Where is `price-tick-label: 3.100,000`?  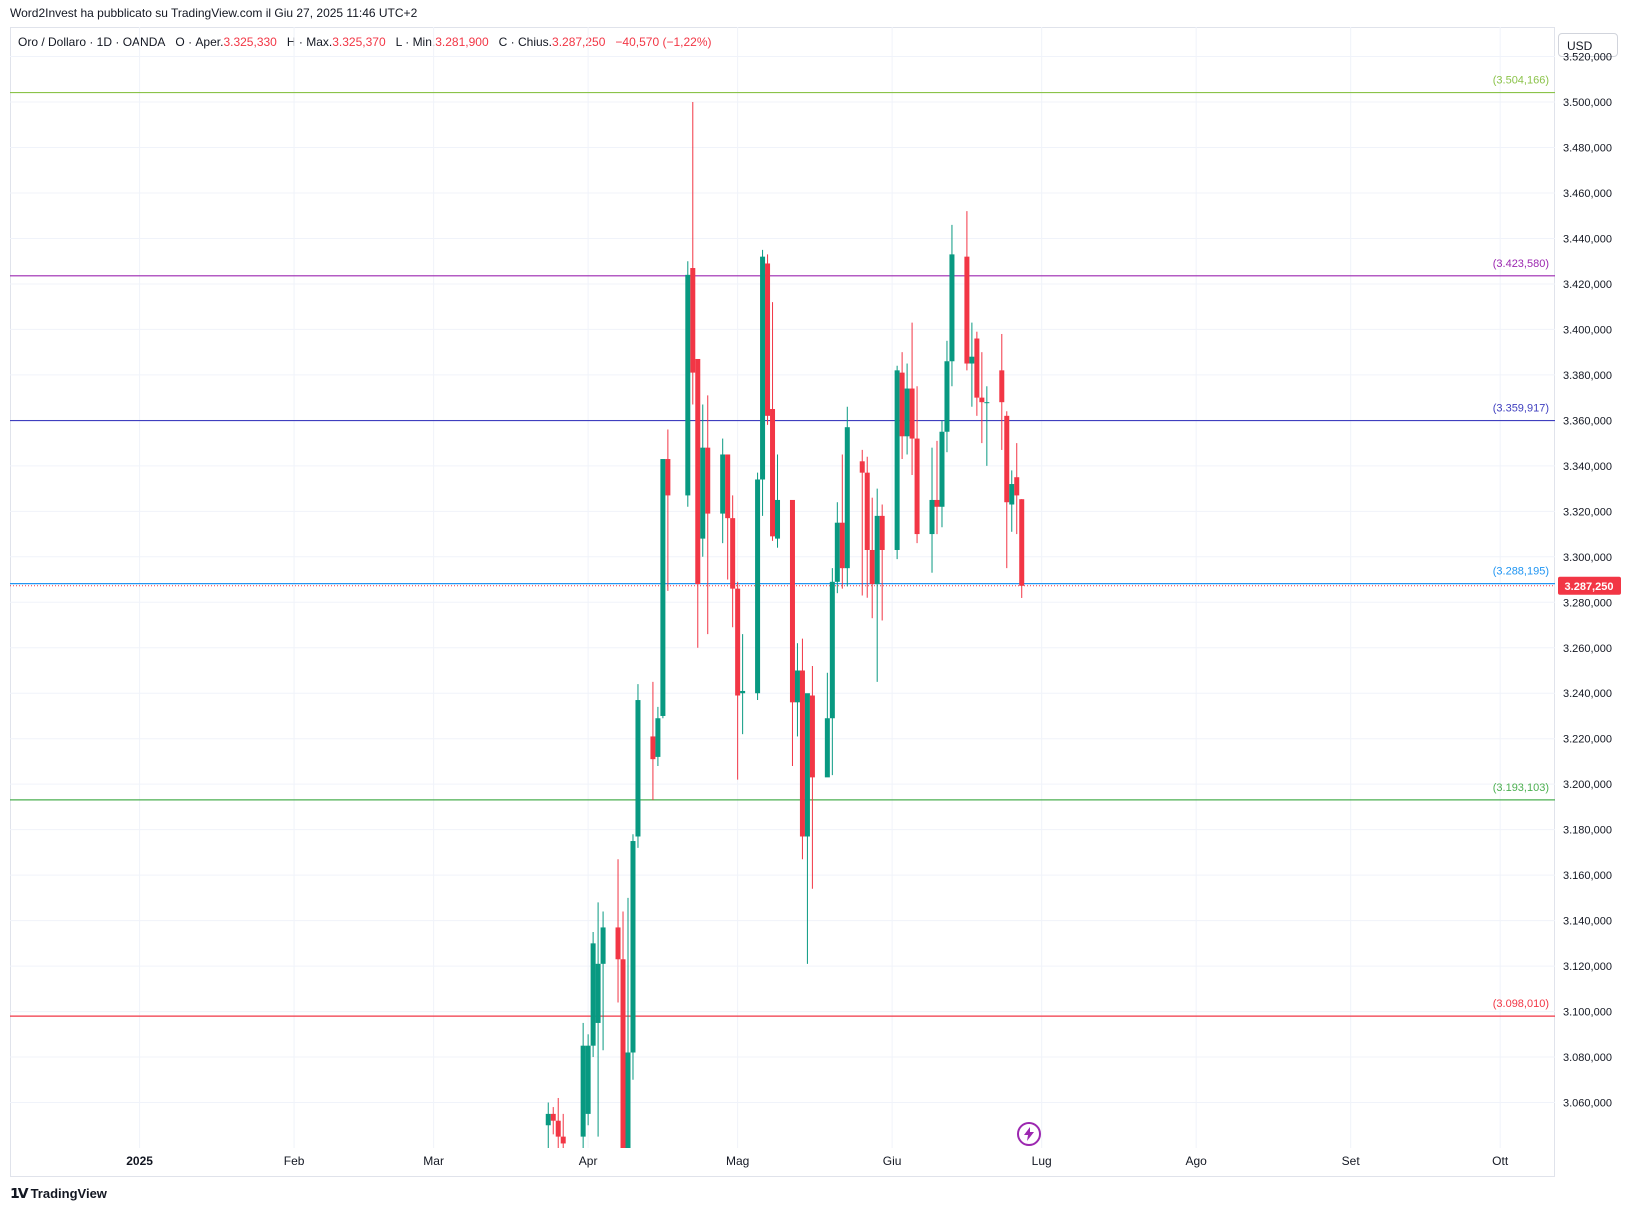
price-tick-label: 3.100,000 is located at coordinates (1587, 1013).